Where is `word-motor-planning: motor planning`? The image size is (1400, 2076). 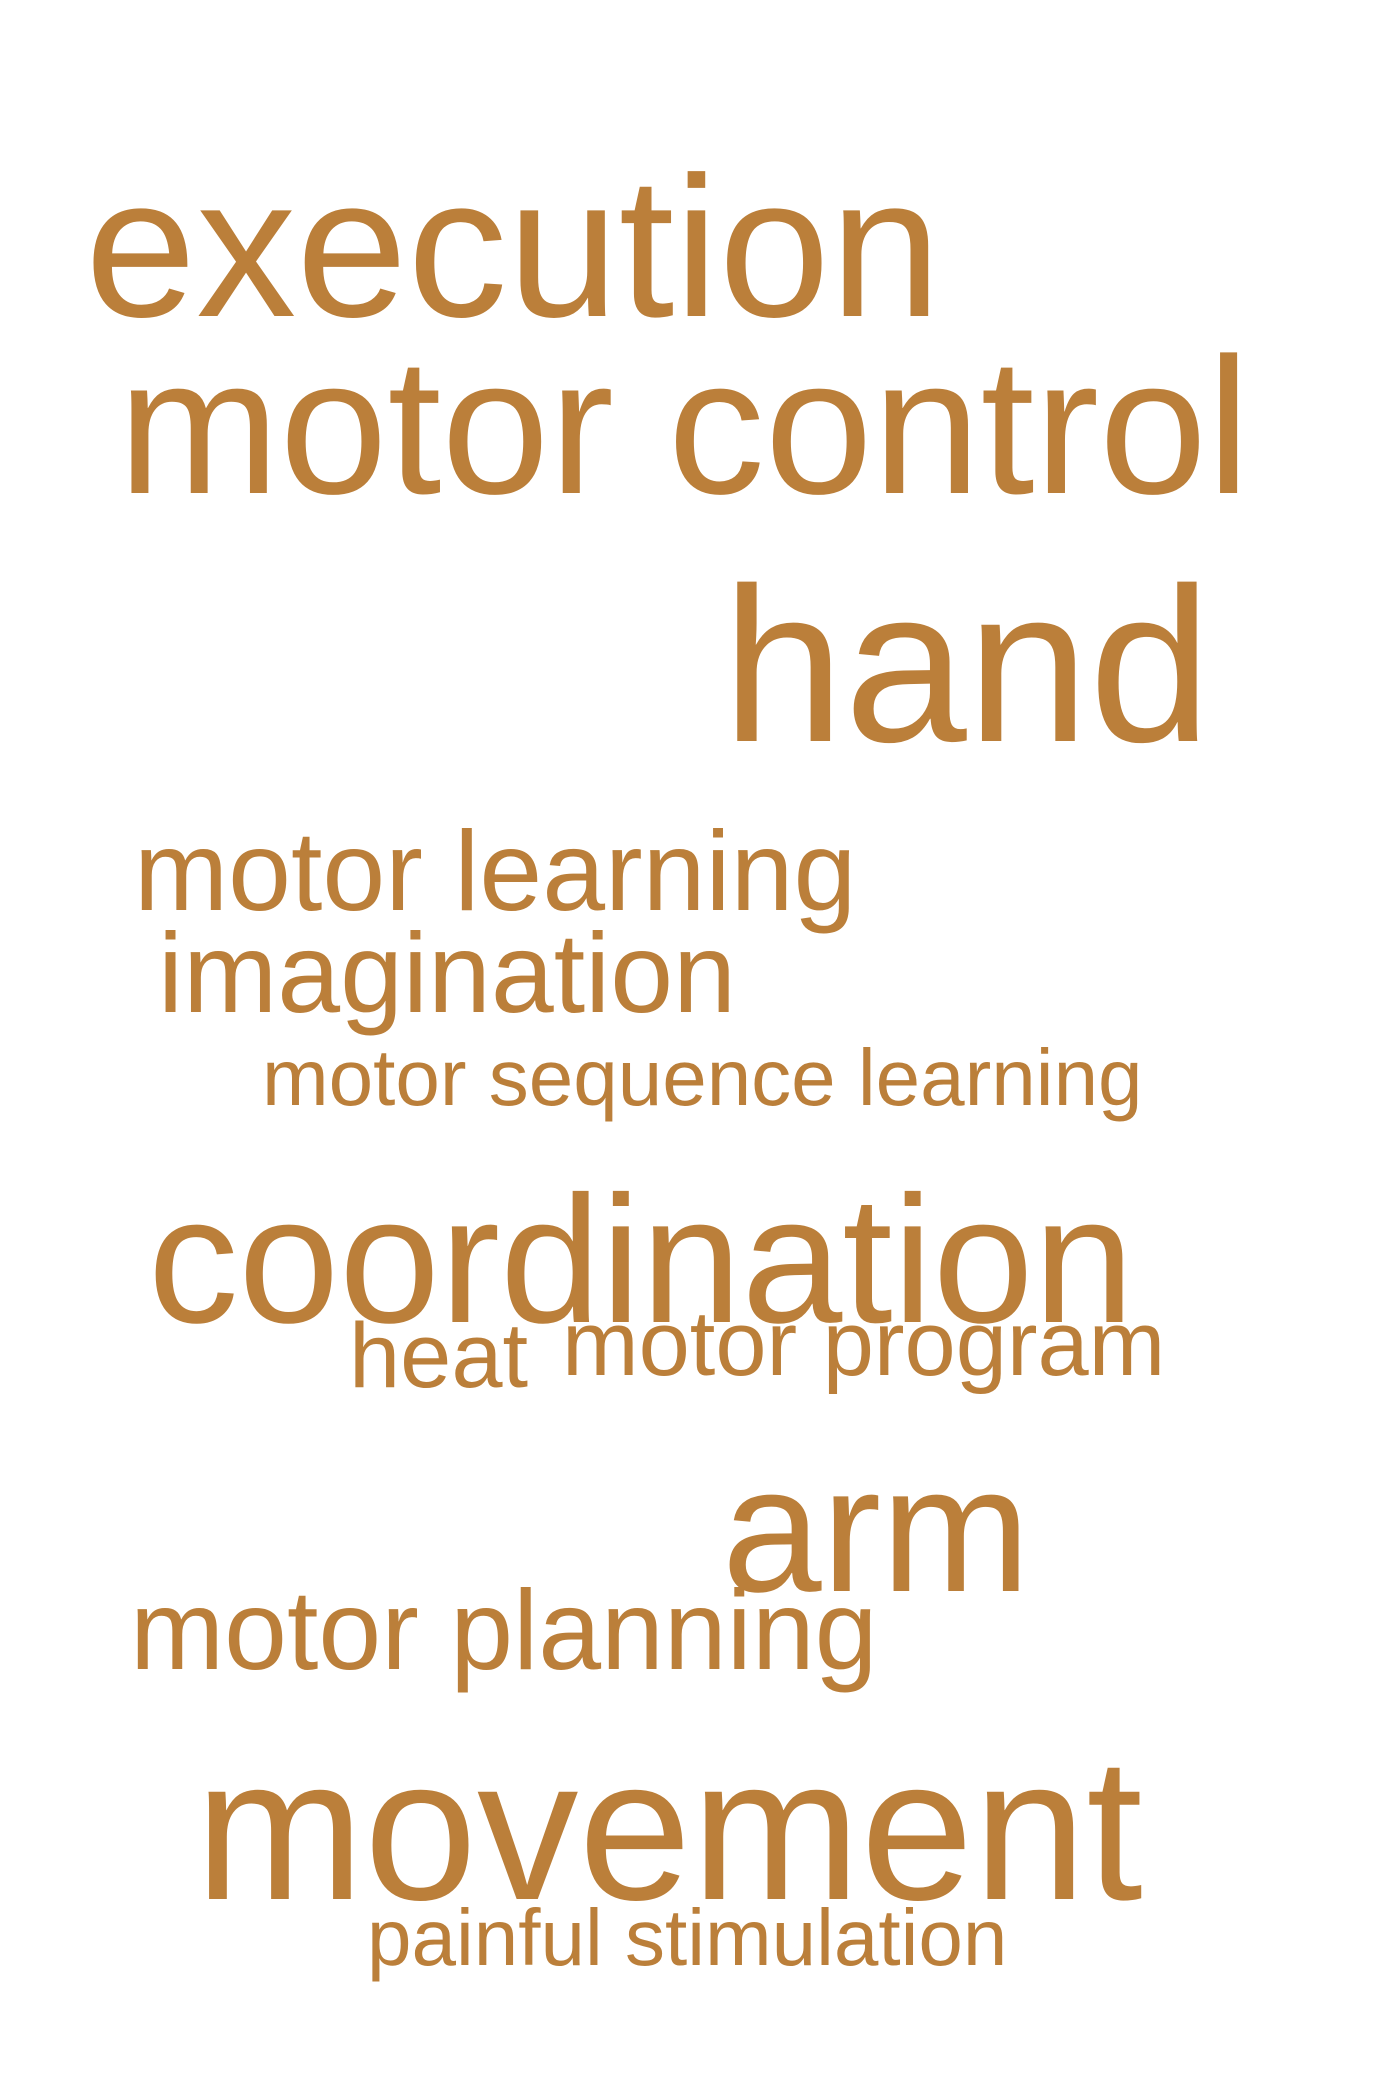
word-motor-planning: motor planning is located at coordinates (504, 1630).